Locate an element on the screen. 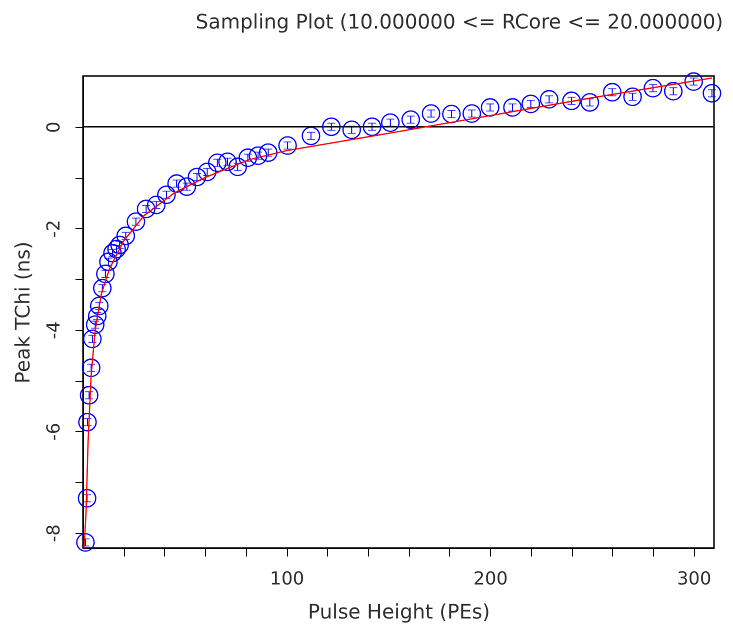 Image resolution: width=733 pixels, height=641 pixels. y-tick-label: -6 is located at coordinates (54, 431).